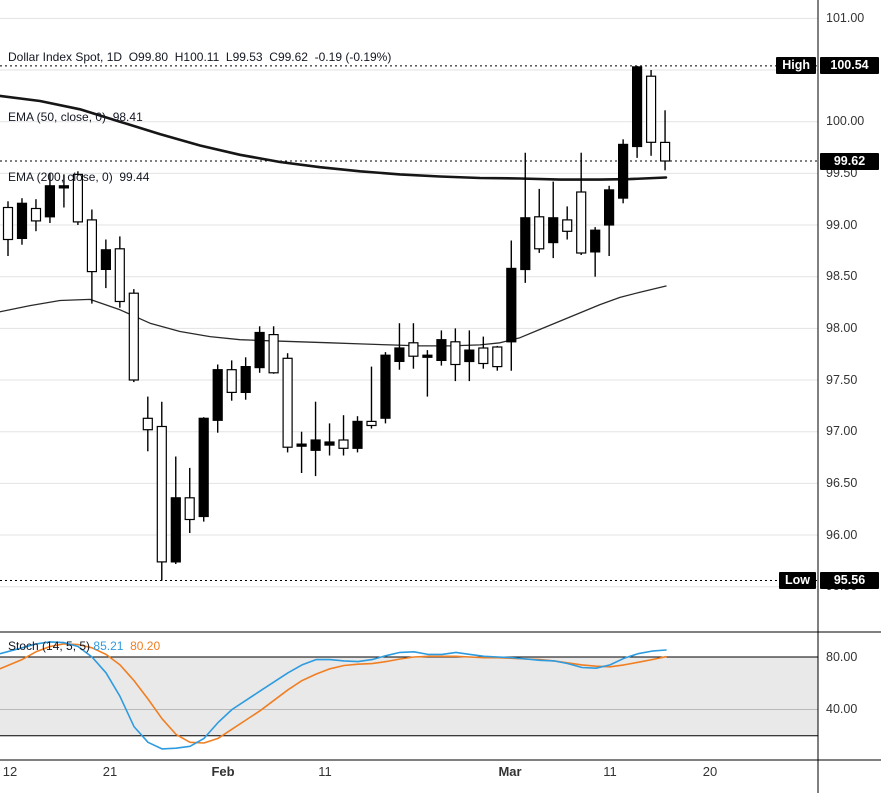 This screenshot has width=881, height=793. Describe the element at coordinates (842, 656) in the screenshot. I see `stoch-tick-label: 80.00` at that location.